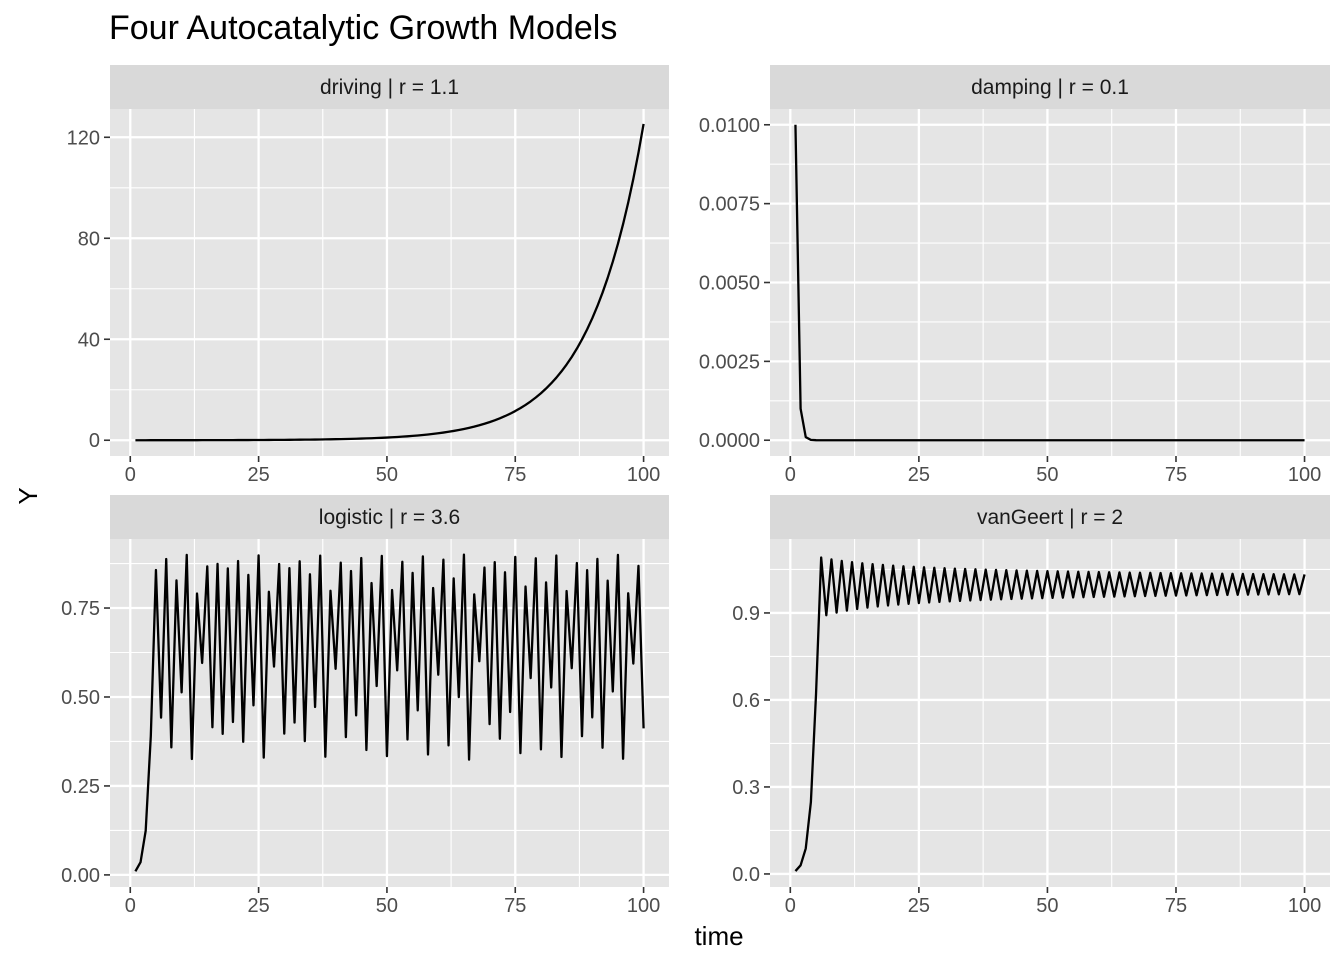  Describe the element at coordinates (746, 614) in the screenshot. I see `y-tick-label: 0.9` at that location.